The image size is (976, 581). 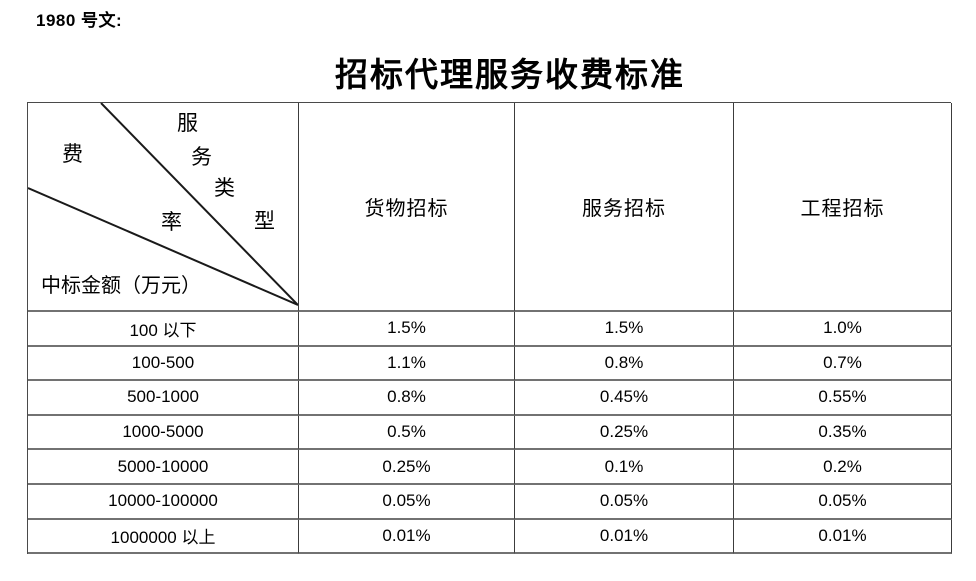 I want to click on table-cell: 0.1%, so click(x=624, y=467).